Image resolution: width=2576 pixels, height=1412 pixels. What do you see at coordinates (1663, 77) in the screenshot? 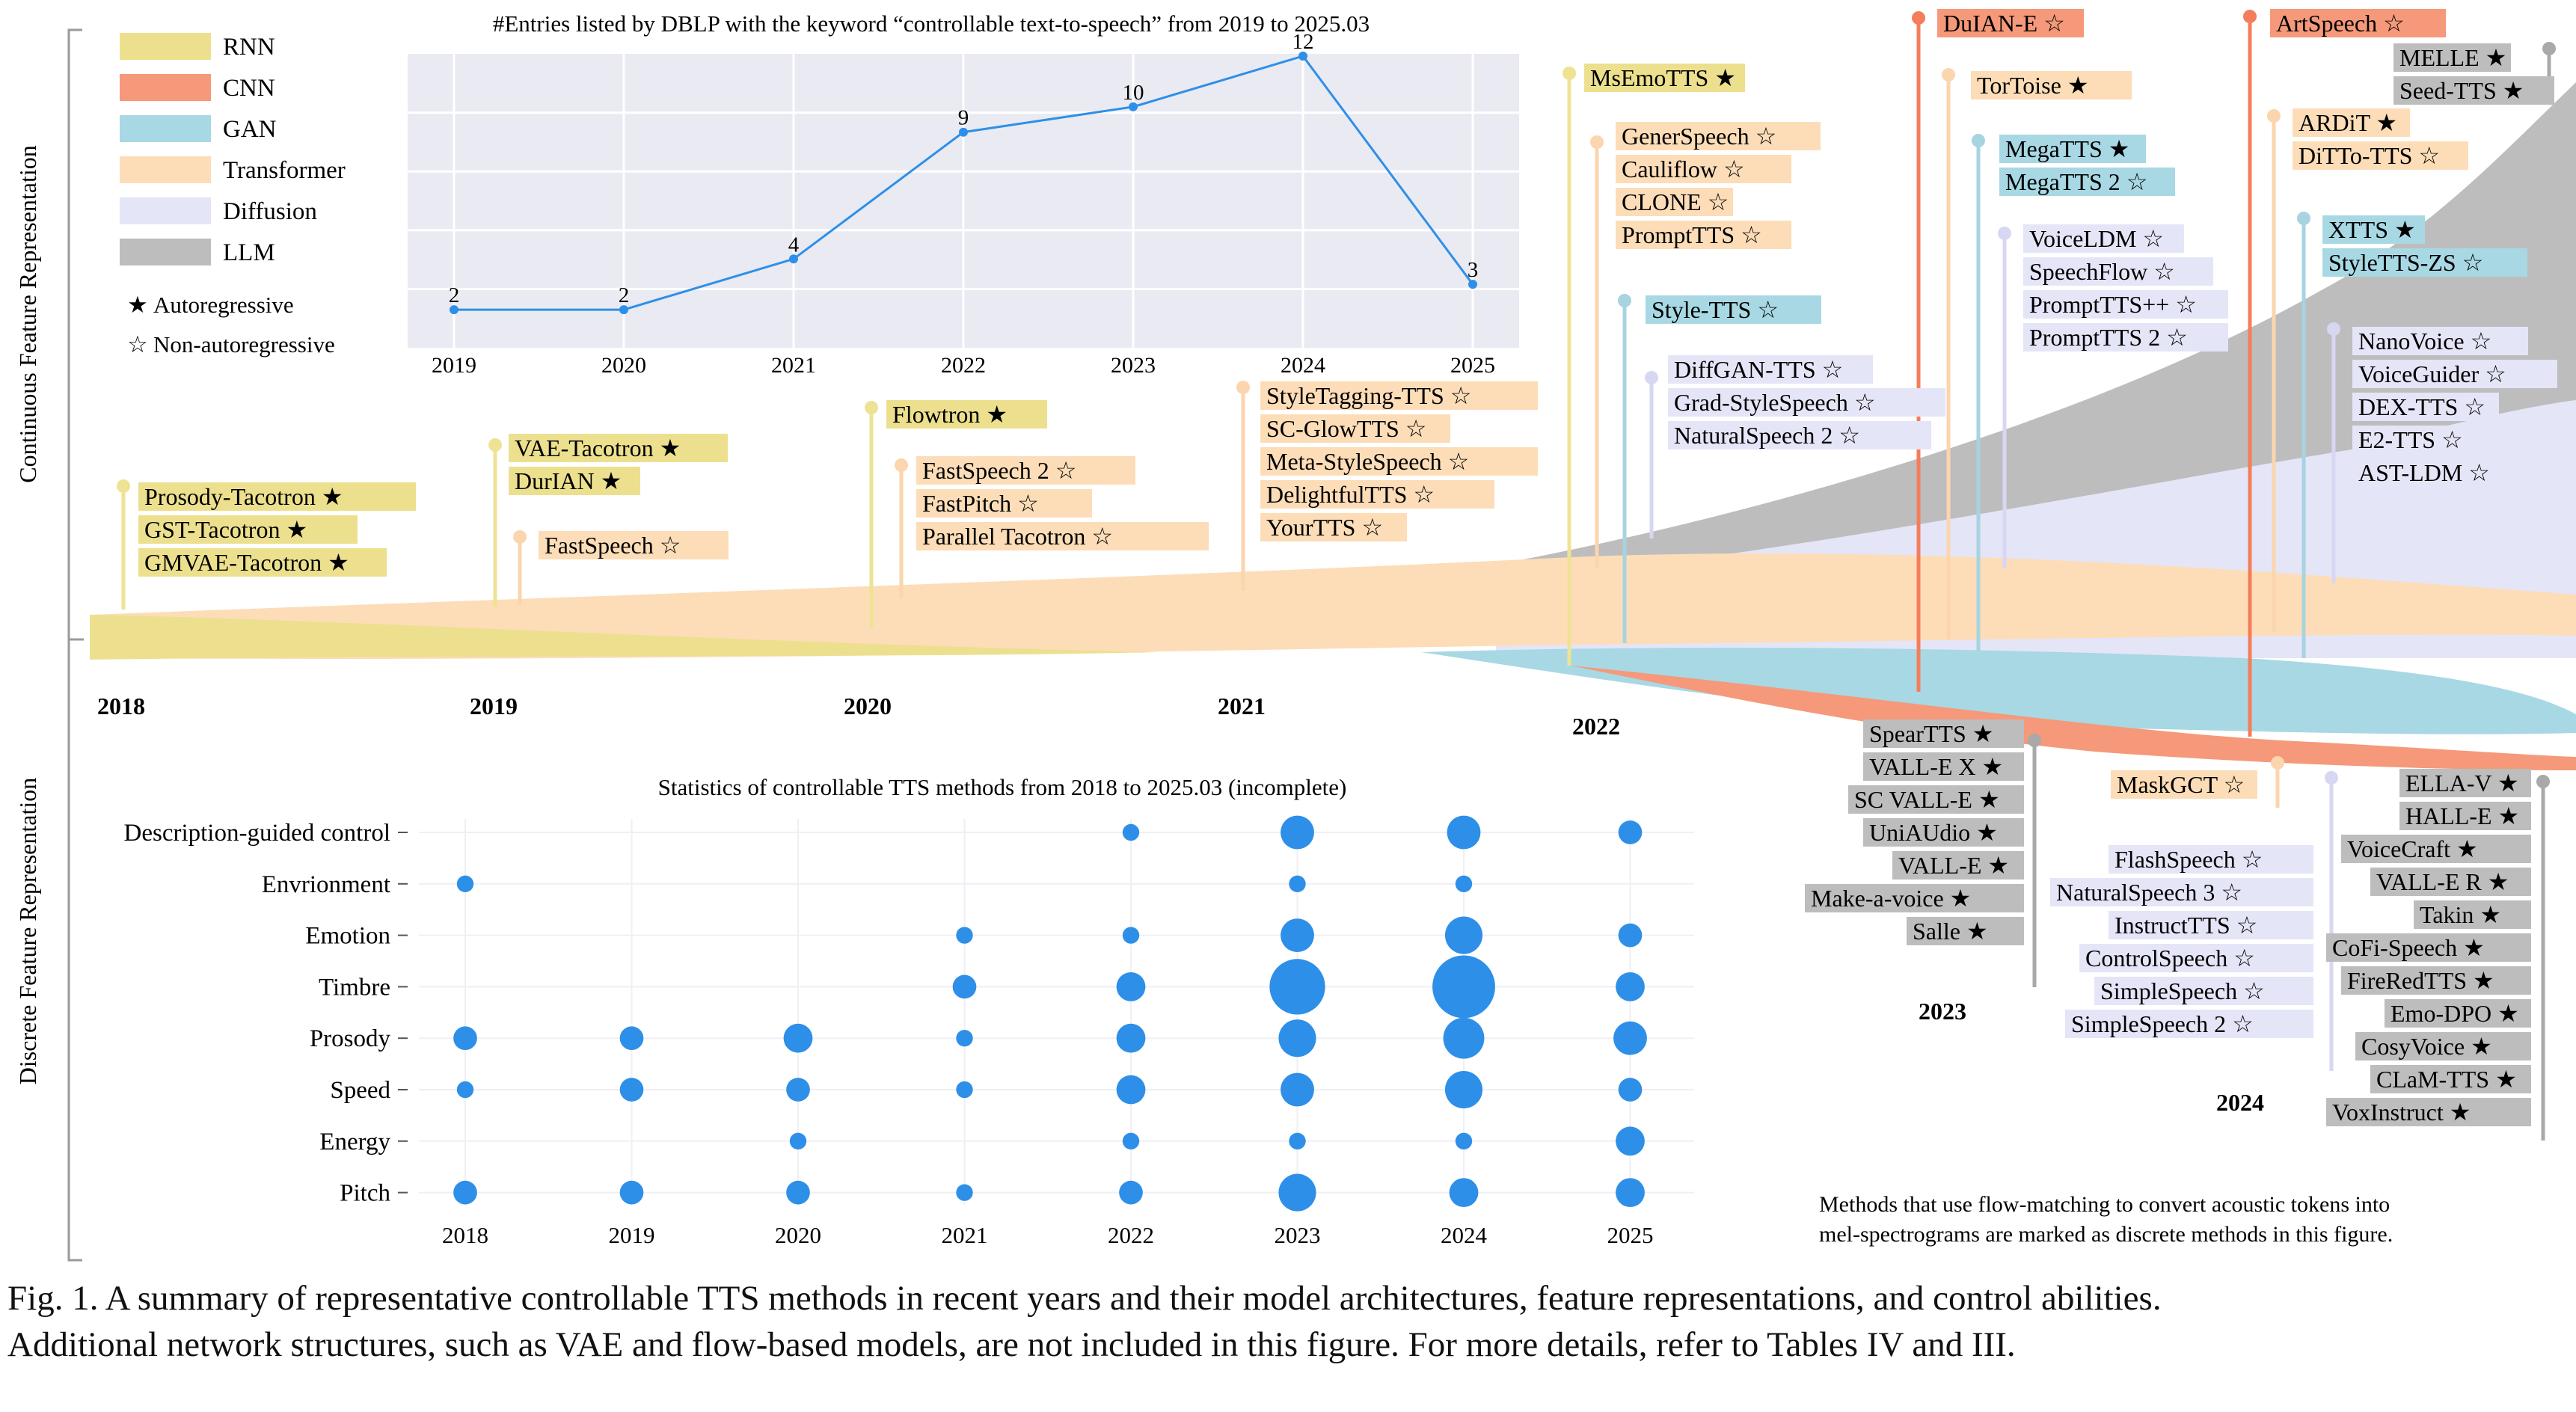
I see `method-label: MsEmoTTS ★` at bounding box center [1663, 77].